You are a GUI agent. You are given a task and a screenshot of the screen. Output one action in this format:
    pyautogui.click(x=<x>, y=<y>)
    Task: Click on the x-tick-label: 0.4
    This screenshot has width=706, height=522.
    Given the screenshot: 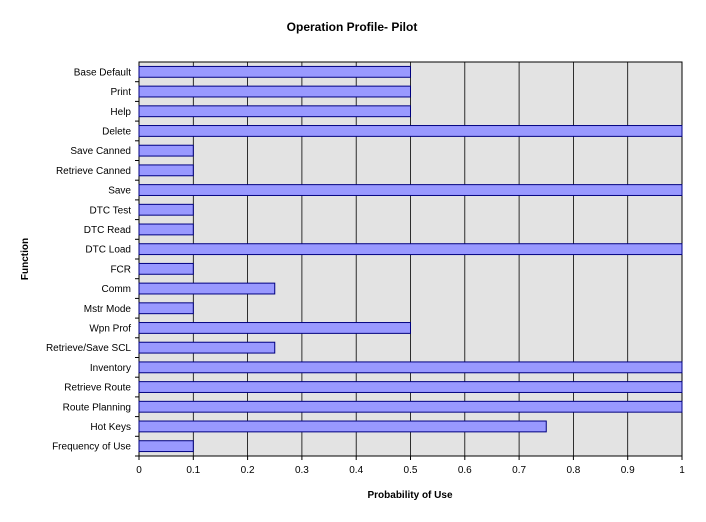 What is the action you would take?
    pyautogui.click(x=356, y=470)
    